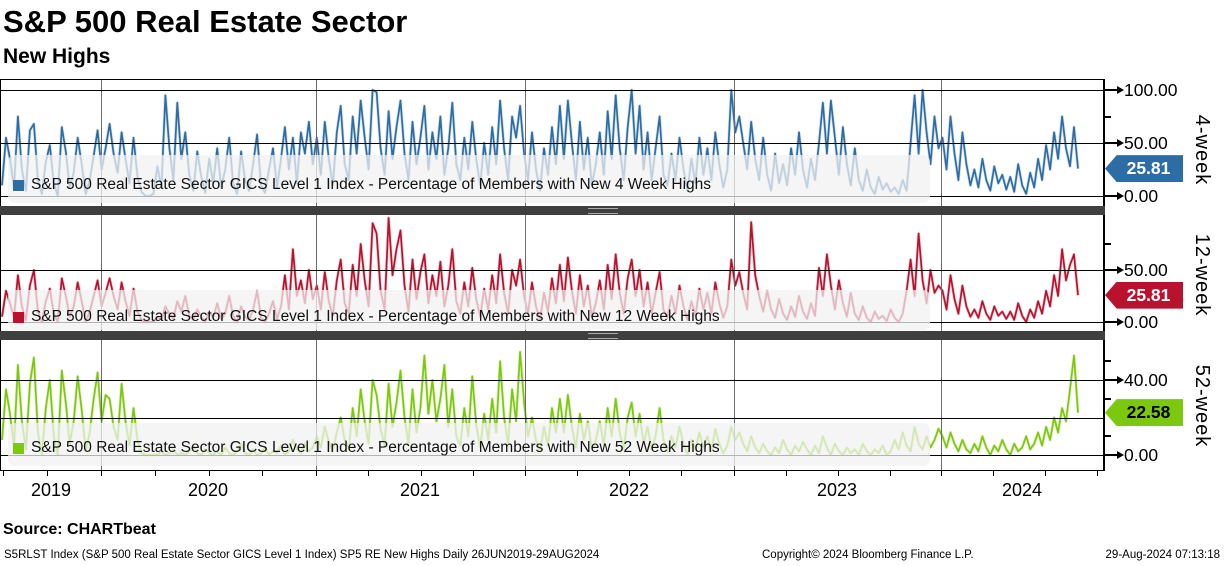 This screenshot has width=1224, height=566. What do you see at coordinates (1146, 380) in the screenshot?
I see `axis-tick-label: 40.00` at bounding box center [1146, 380].